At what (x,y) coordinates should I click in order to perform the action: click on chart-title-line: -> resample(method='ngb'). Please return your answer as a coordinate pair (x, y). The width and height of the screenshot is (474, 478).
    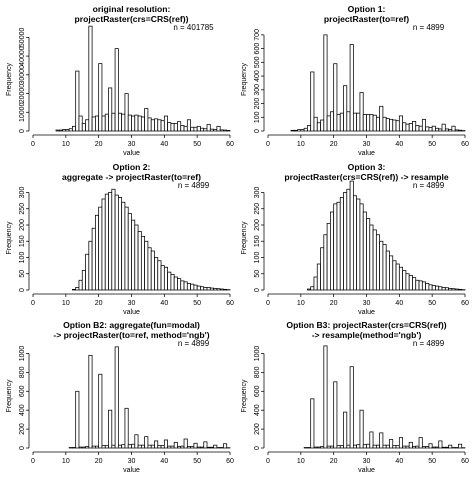
    Looking at the image, I should click on (367, 335).